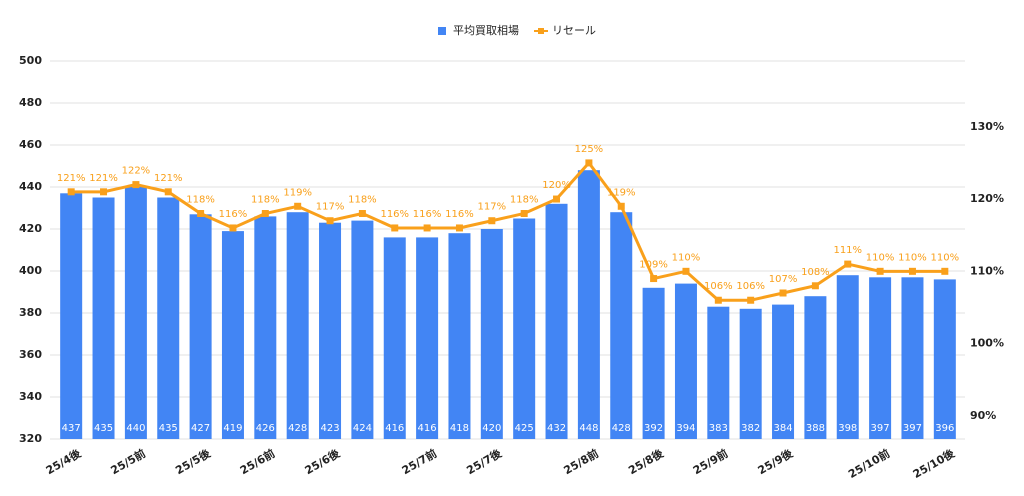  Describe the element at coordinates (987, 343) in the screenshot. I see `y2-tick-label: 100%` at that location.